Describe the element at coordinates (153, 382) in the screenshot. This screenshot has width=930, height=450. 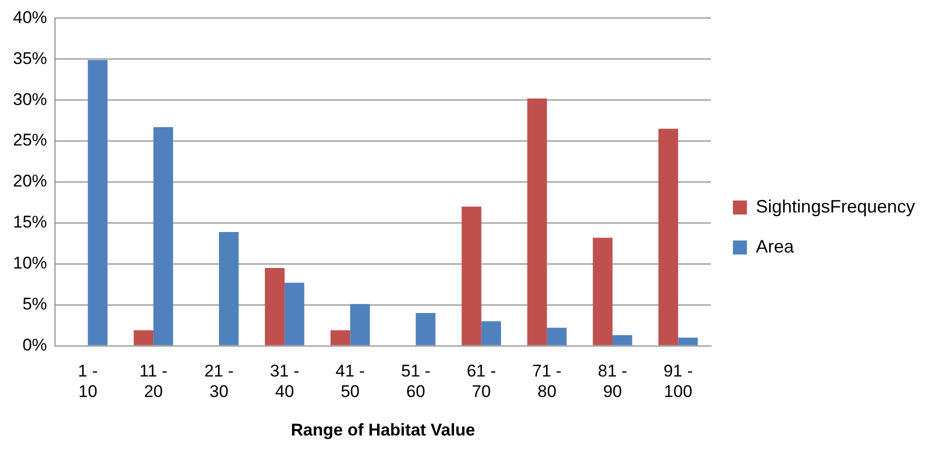
I see `x-tick-label: 11 - 20` at that location.